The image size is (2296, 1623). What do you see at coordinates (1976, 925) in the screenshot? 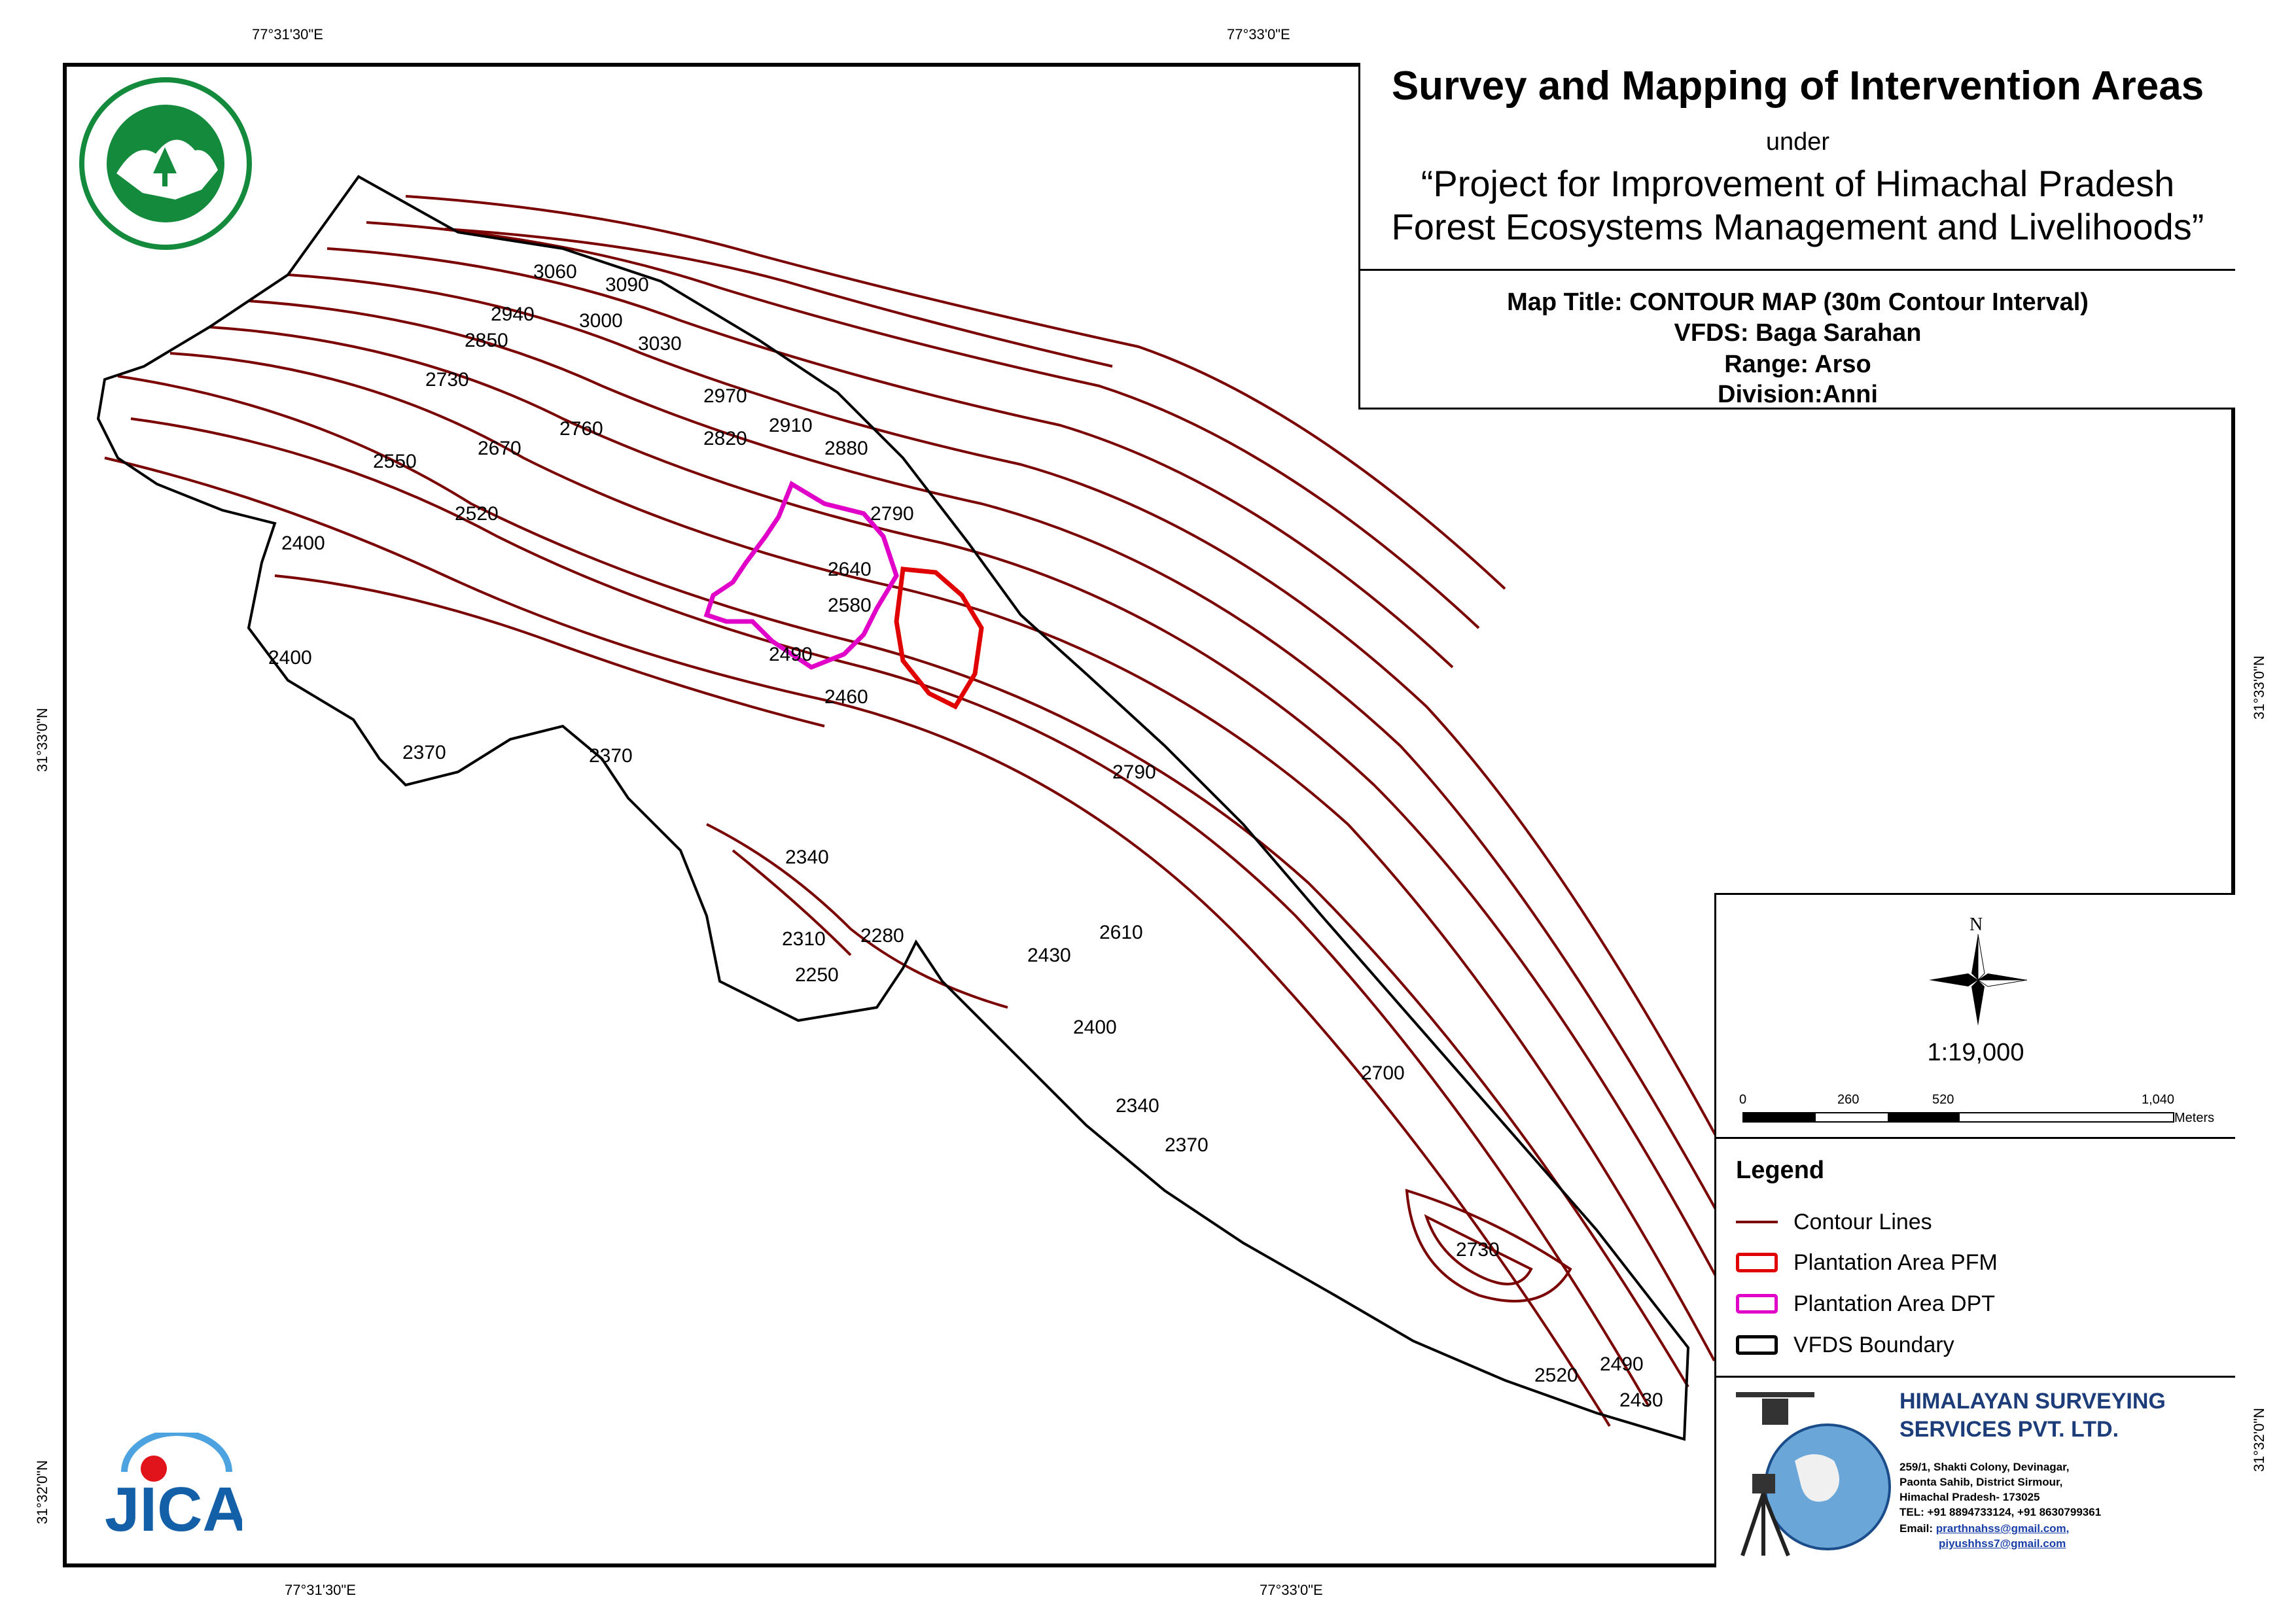
I see `north-label: N` at bounding box center [1976, 925].